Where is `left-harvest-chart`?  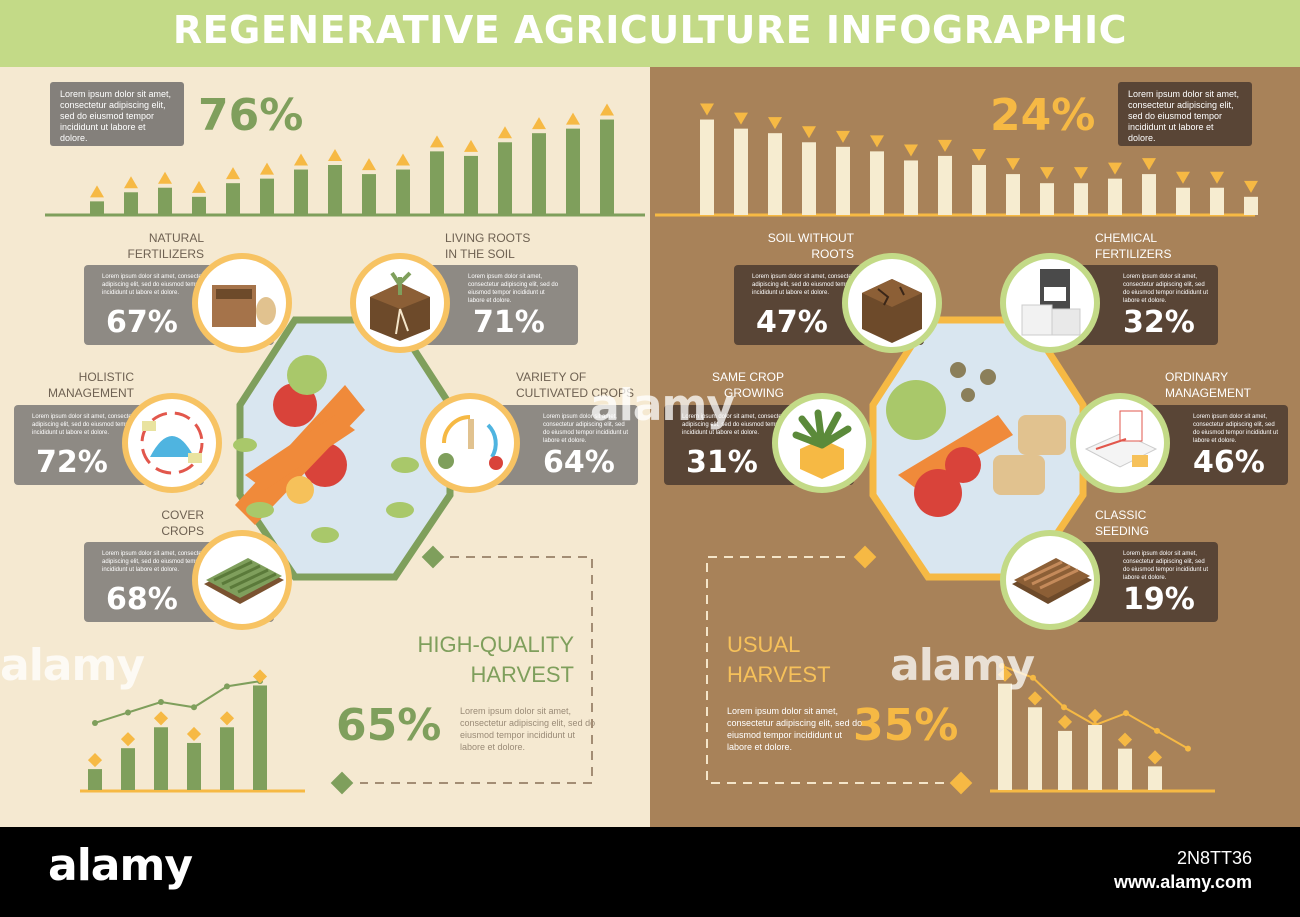 left-harvest-chart is located at coordinates (192, 731).